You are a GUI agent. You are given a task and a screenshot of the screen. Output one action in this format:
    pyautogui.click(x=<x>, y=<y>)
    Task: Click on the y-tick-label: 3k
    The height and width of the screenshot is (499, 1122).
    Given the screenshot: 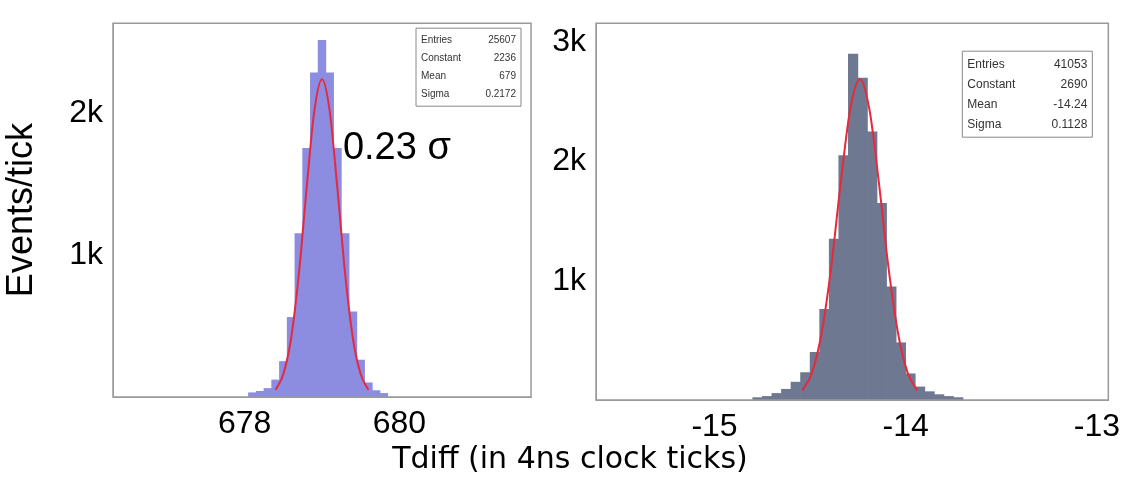 What is the action you would take?
    pyautogui.click(x=569, y=40)
    